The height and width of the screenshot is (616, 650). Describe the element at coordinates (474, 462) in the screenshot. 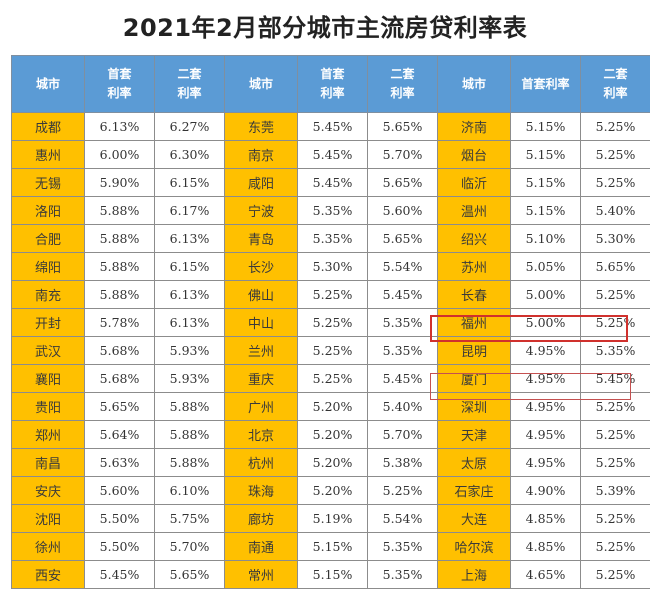

I see `city-cell: 太原` at that location.